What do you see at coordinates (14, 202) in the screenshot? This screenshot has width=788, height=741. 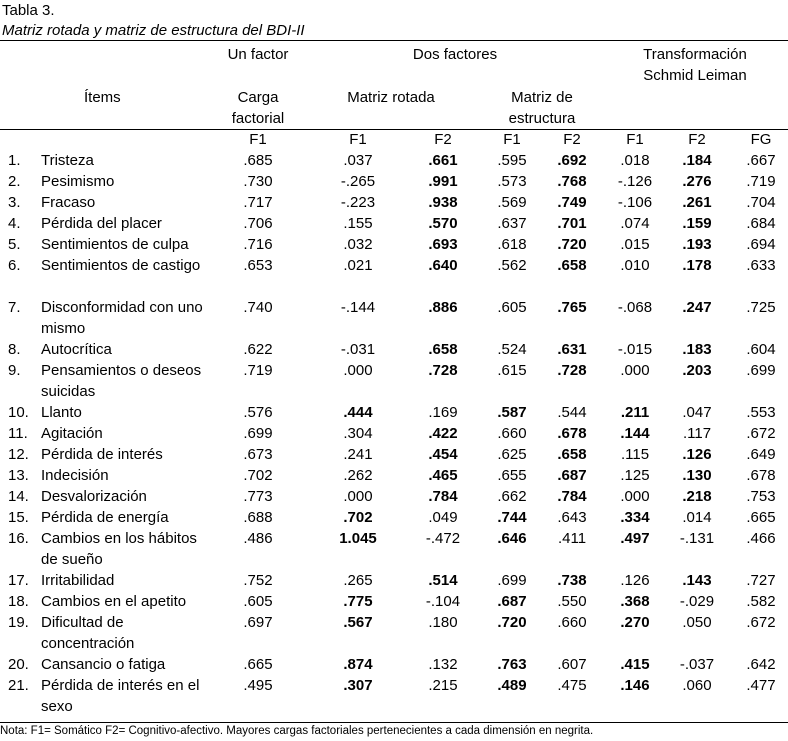 I see `item-number: 3.` at bounding box center [14, 202].